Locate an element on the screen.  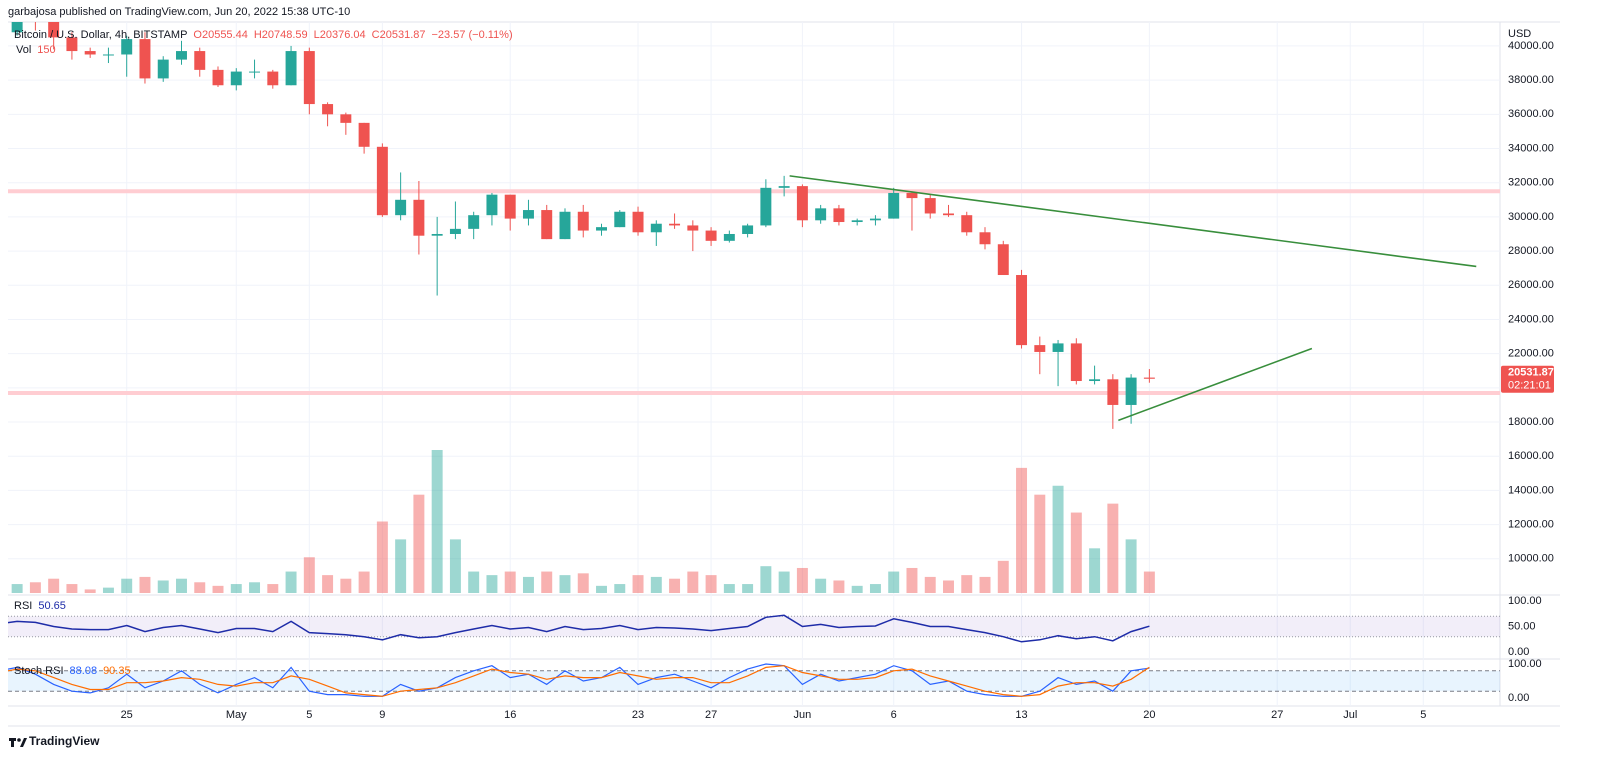
y-tick-label: 12000.00 is located at coordinates (1531, 525).